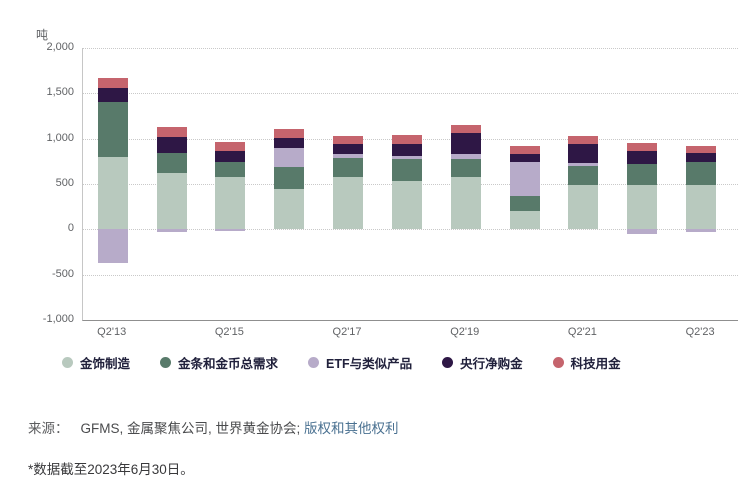  What do you see at coordinates (190, 428) in the screenshot?
I see `source-text: GFMS, 金属聚焦公司, 世界黄金协会;` at bounding box center [190, 428].